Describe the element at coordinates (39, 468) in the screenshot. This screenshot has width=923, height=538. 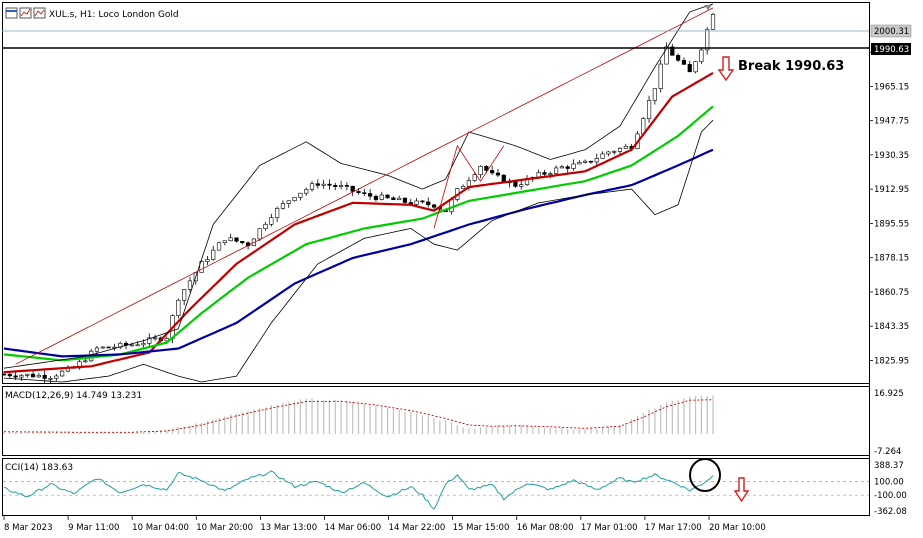
I see `cci-title: CCI(14) 183.63` at that location.